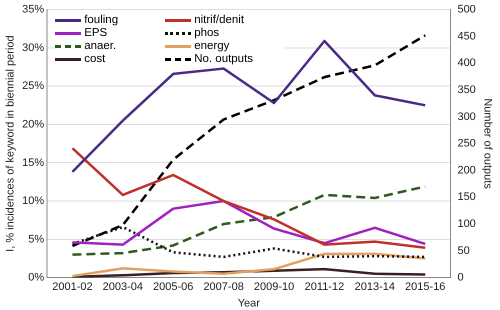  Describe the element at coordinates (466, 36) in the screenshot. I see `y2-tick-label: 450` at that location.